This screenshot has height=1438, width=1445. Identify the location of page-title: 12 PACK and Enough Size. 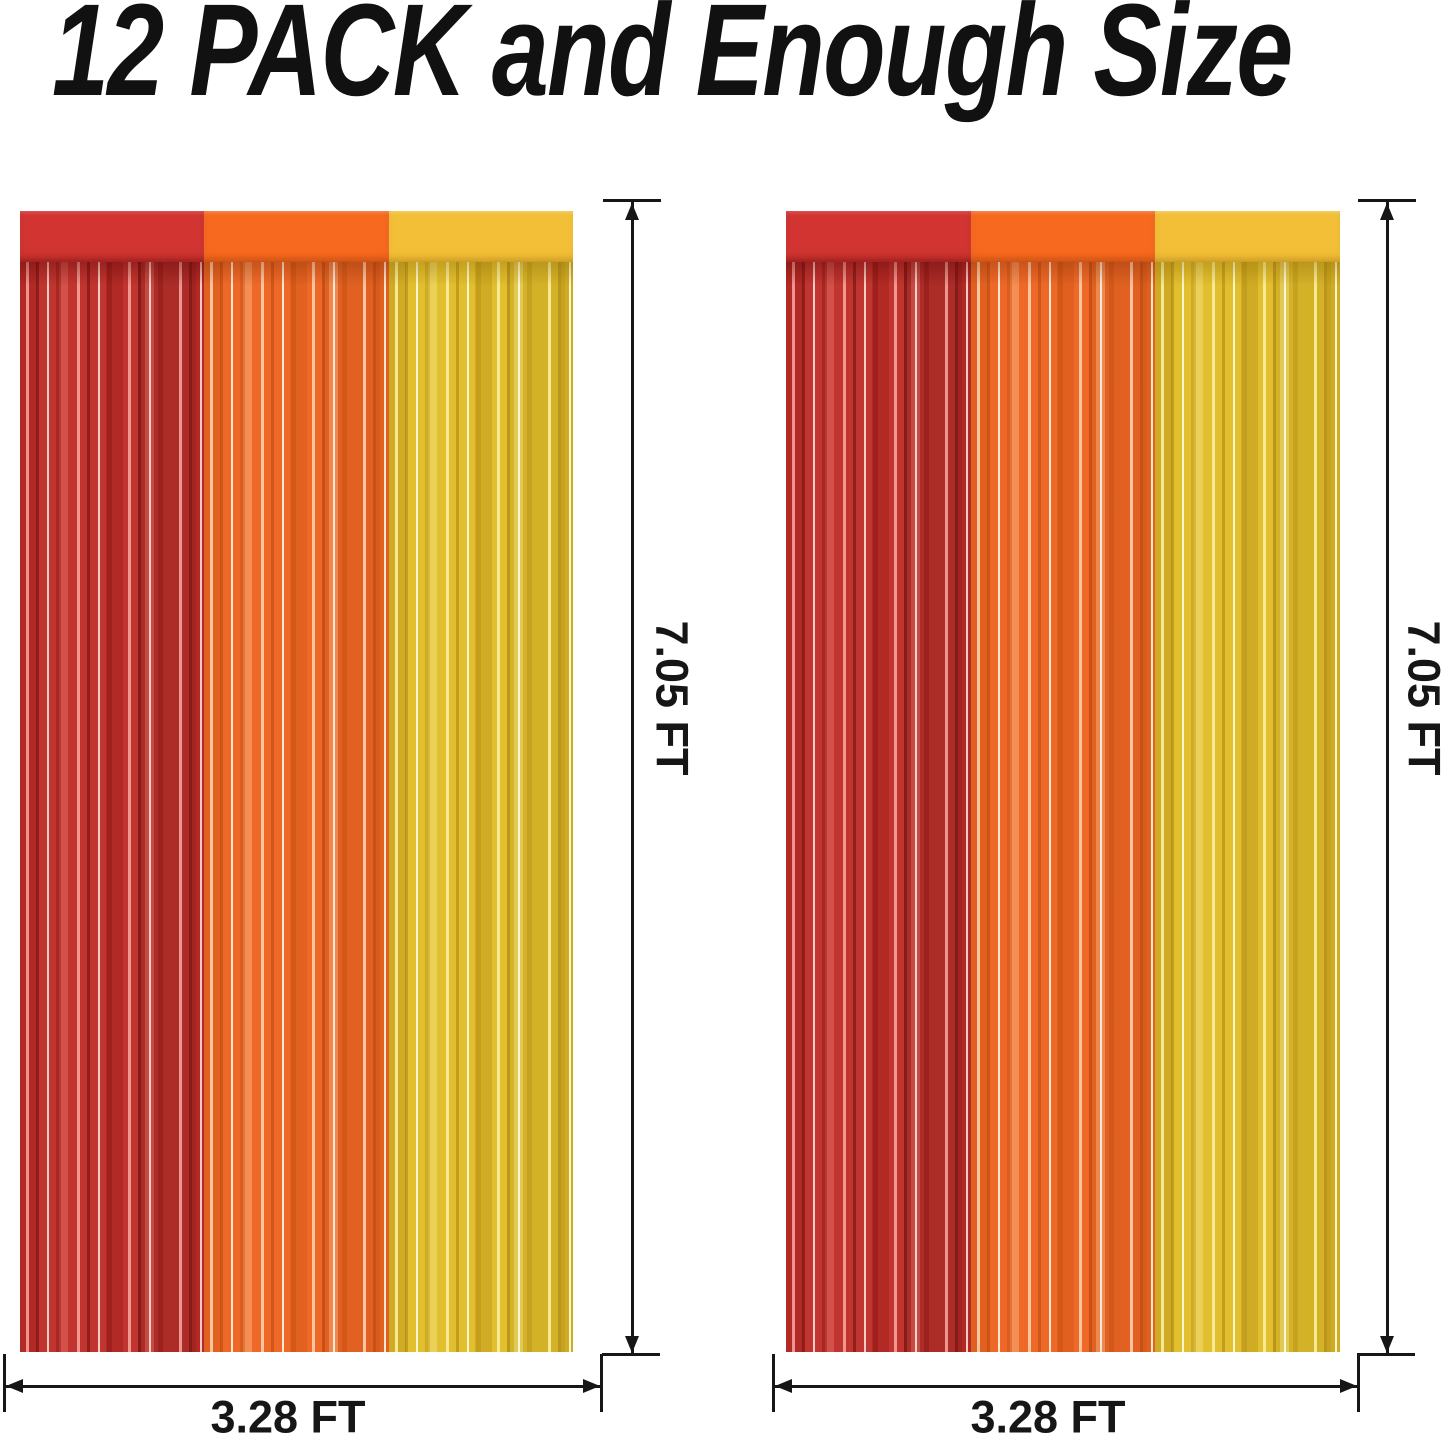
(672, 61).